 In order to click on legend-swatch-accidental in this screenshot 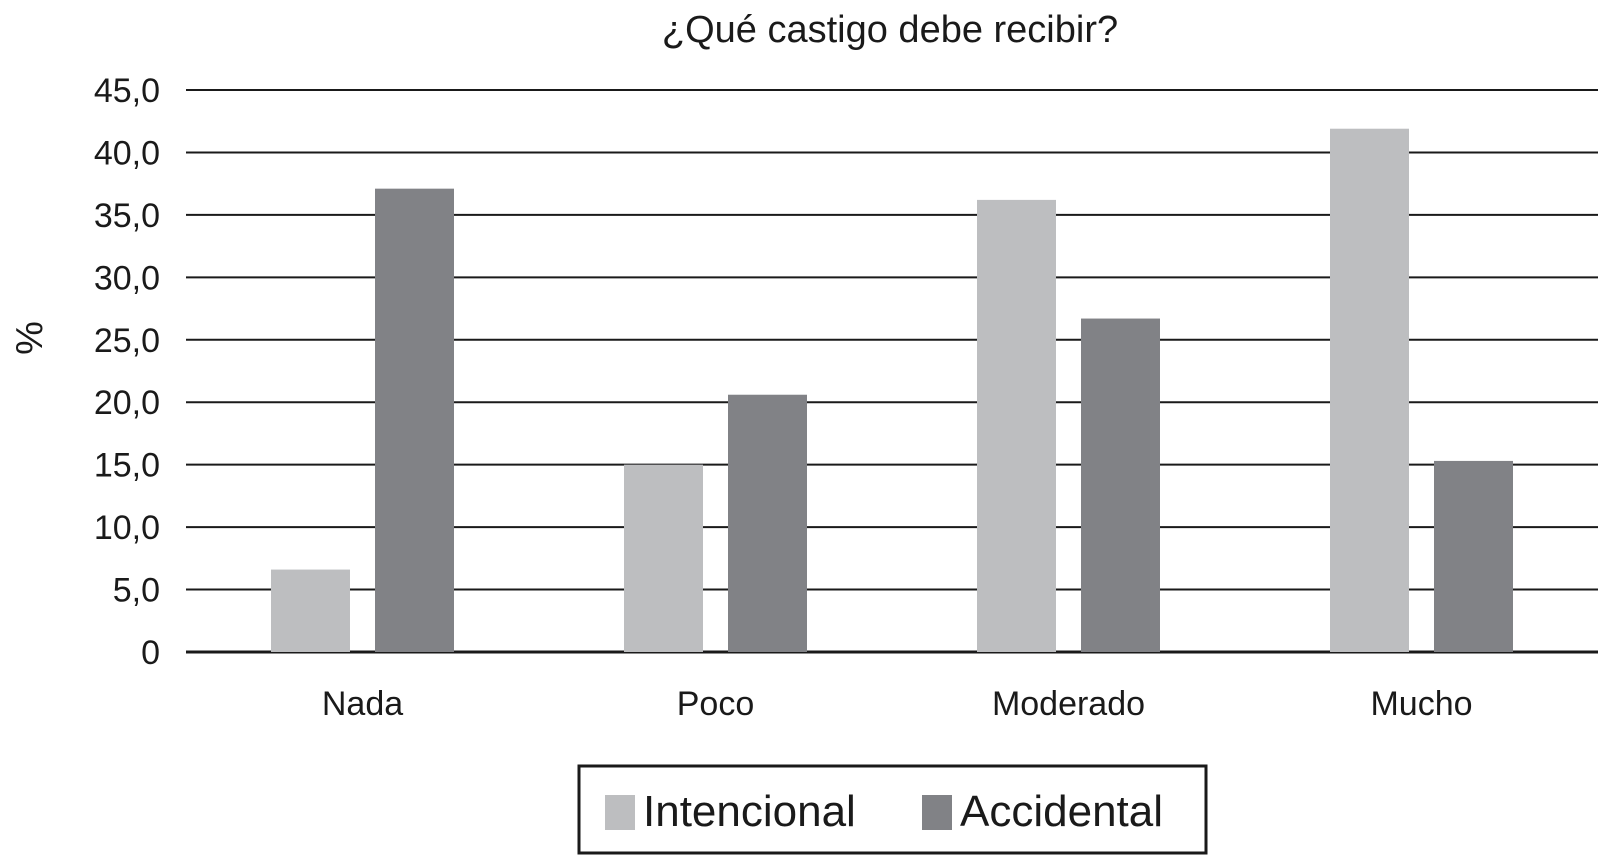, I will do `click(937, 812)`.